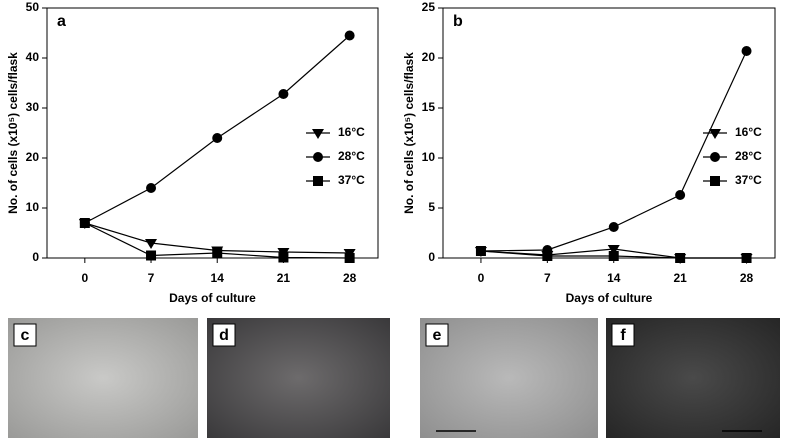 The height and width of the screenshot is (442, 785). I want to click on panel-label: d, so click(224, 335).